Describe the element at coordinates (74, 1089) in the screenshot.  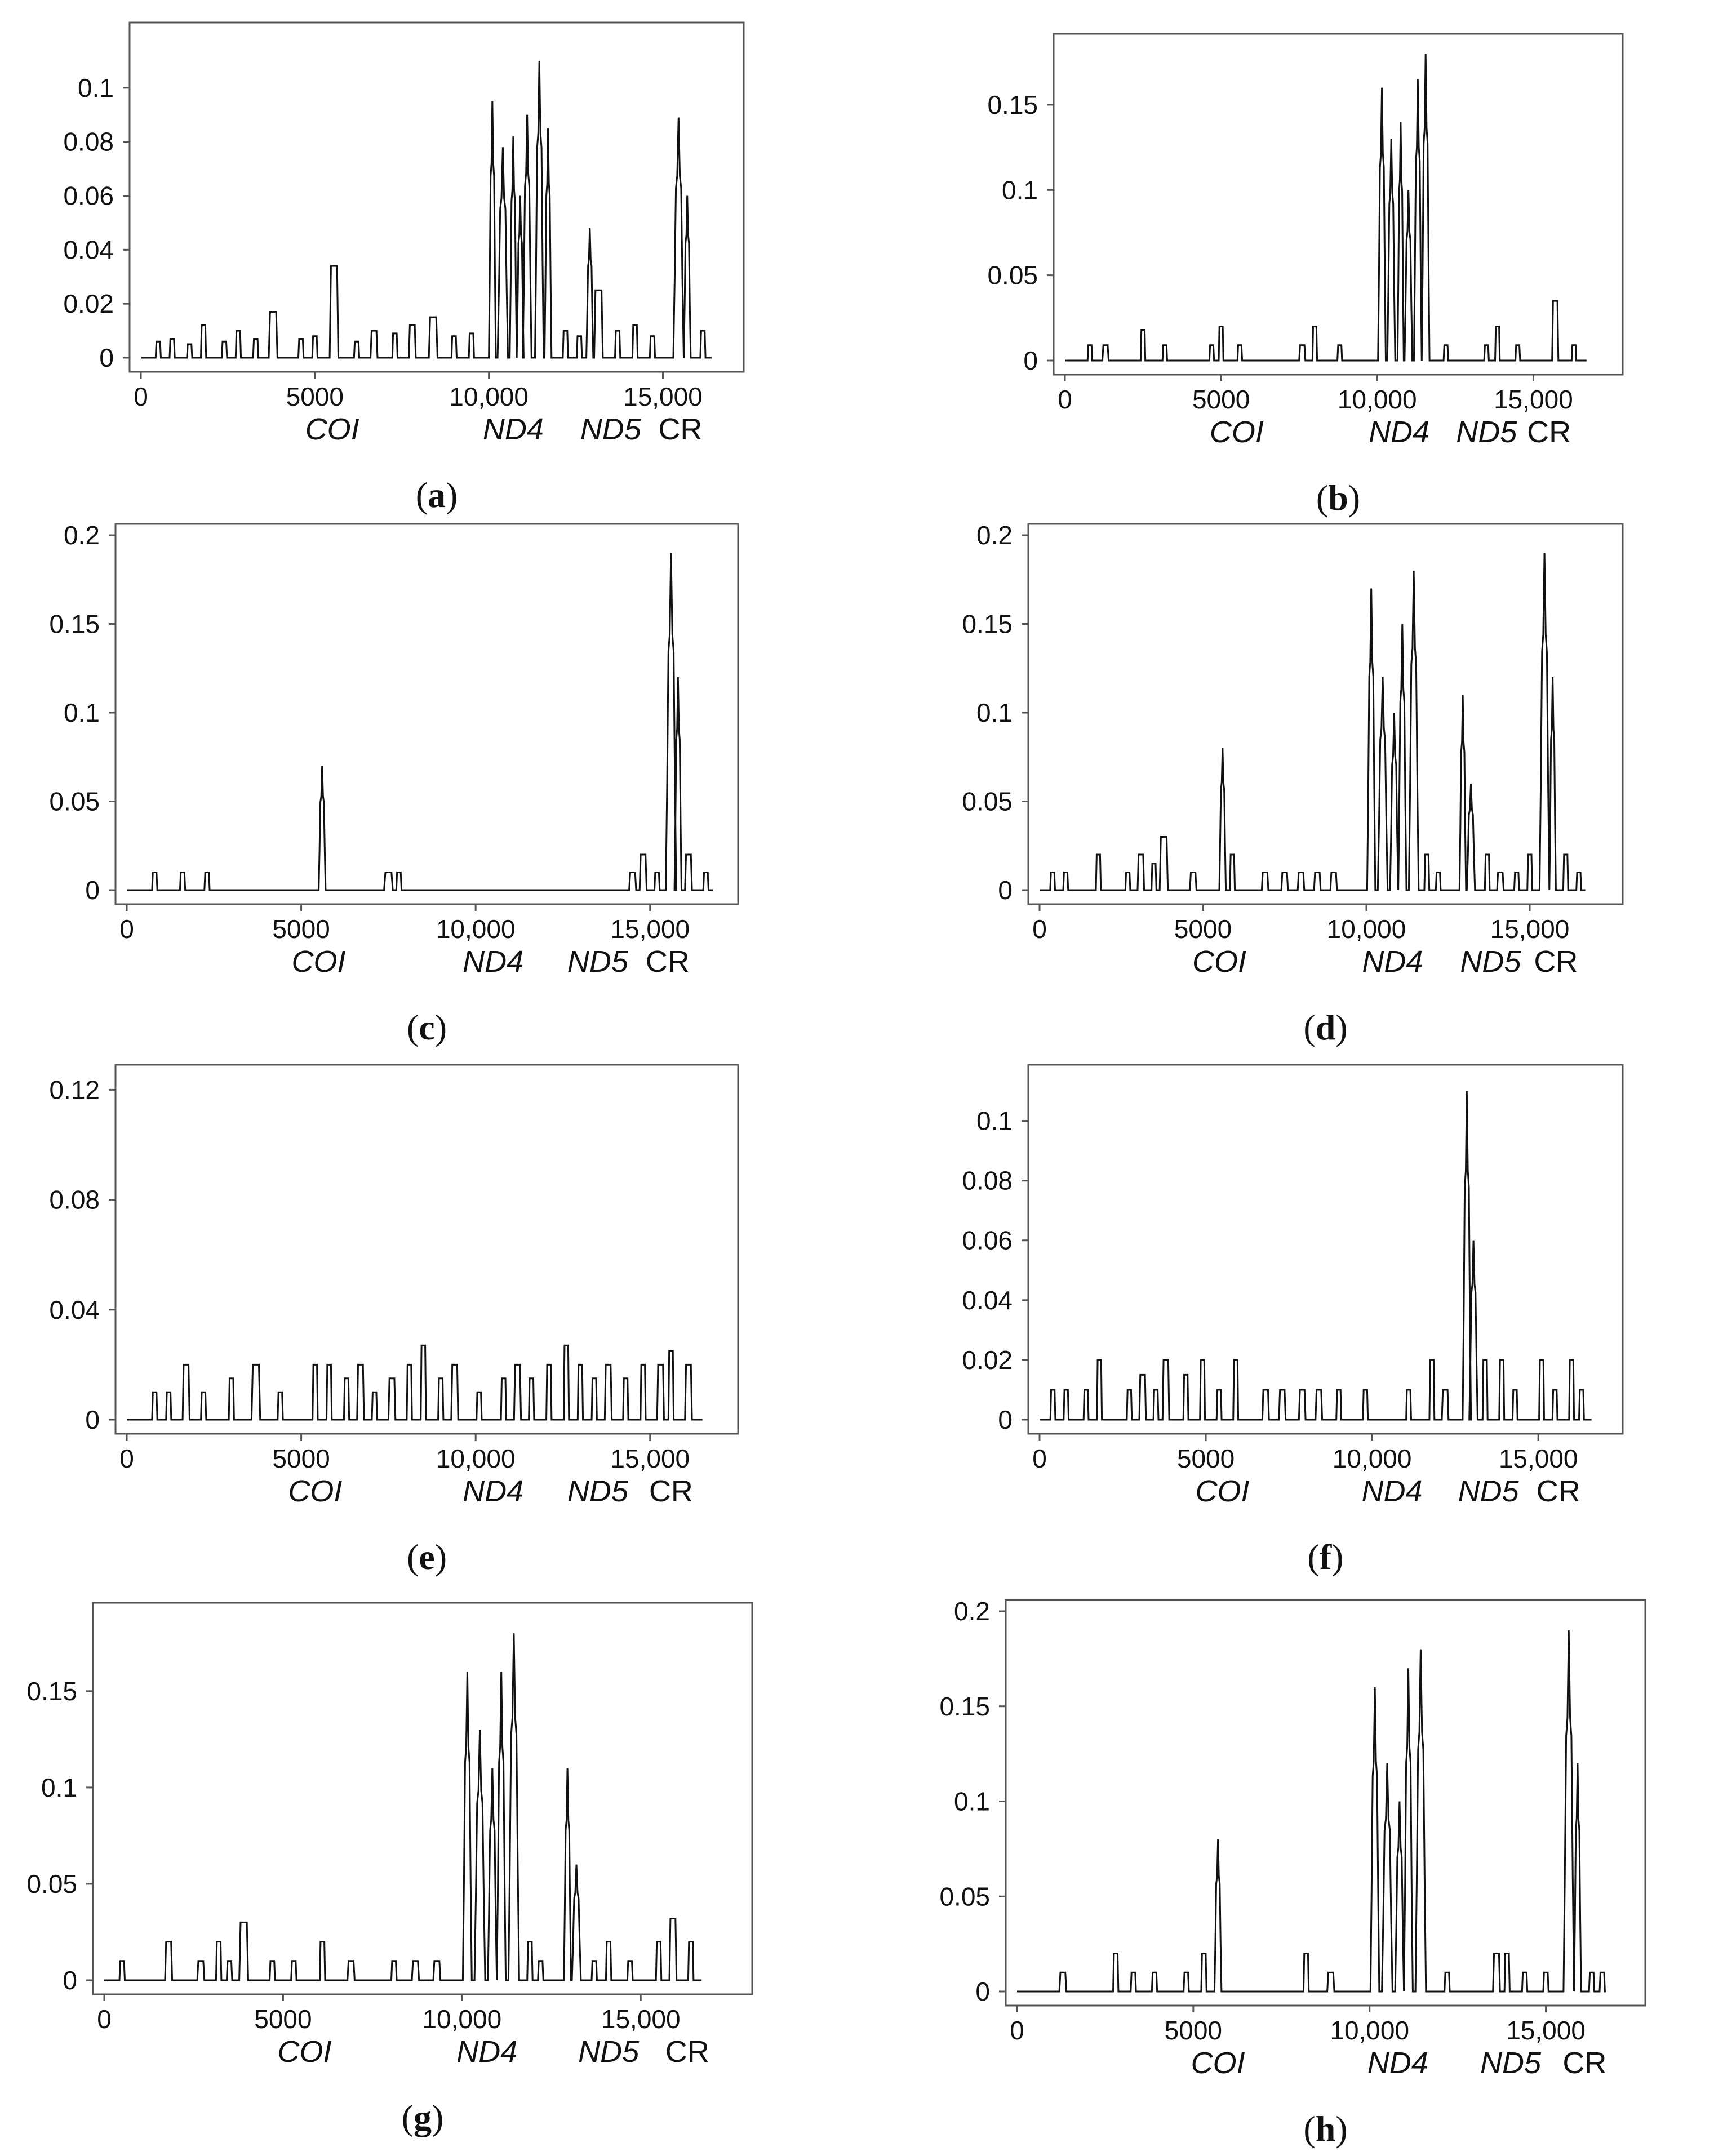
I see `y-tick-label: 0.12` at that location.